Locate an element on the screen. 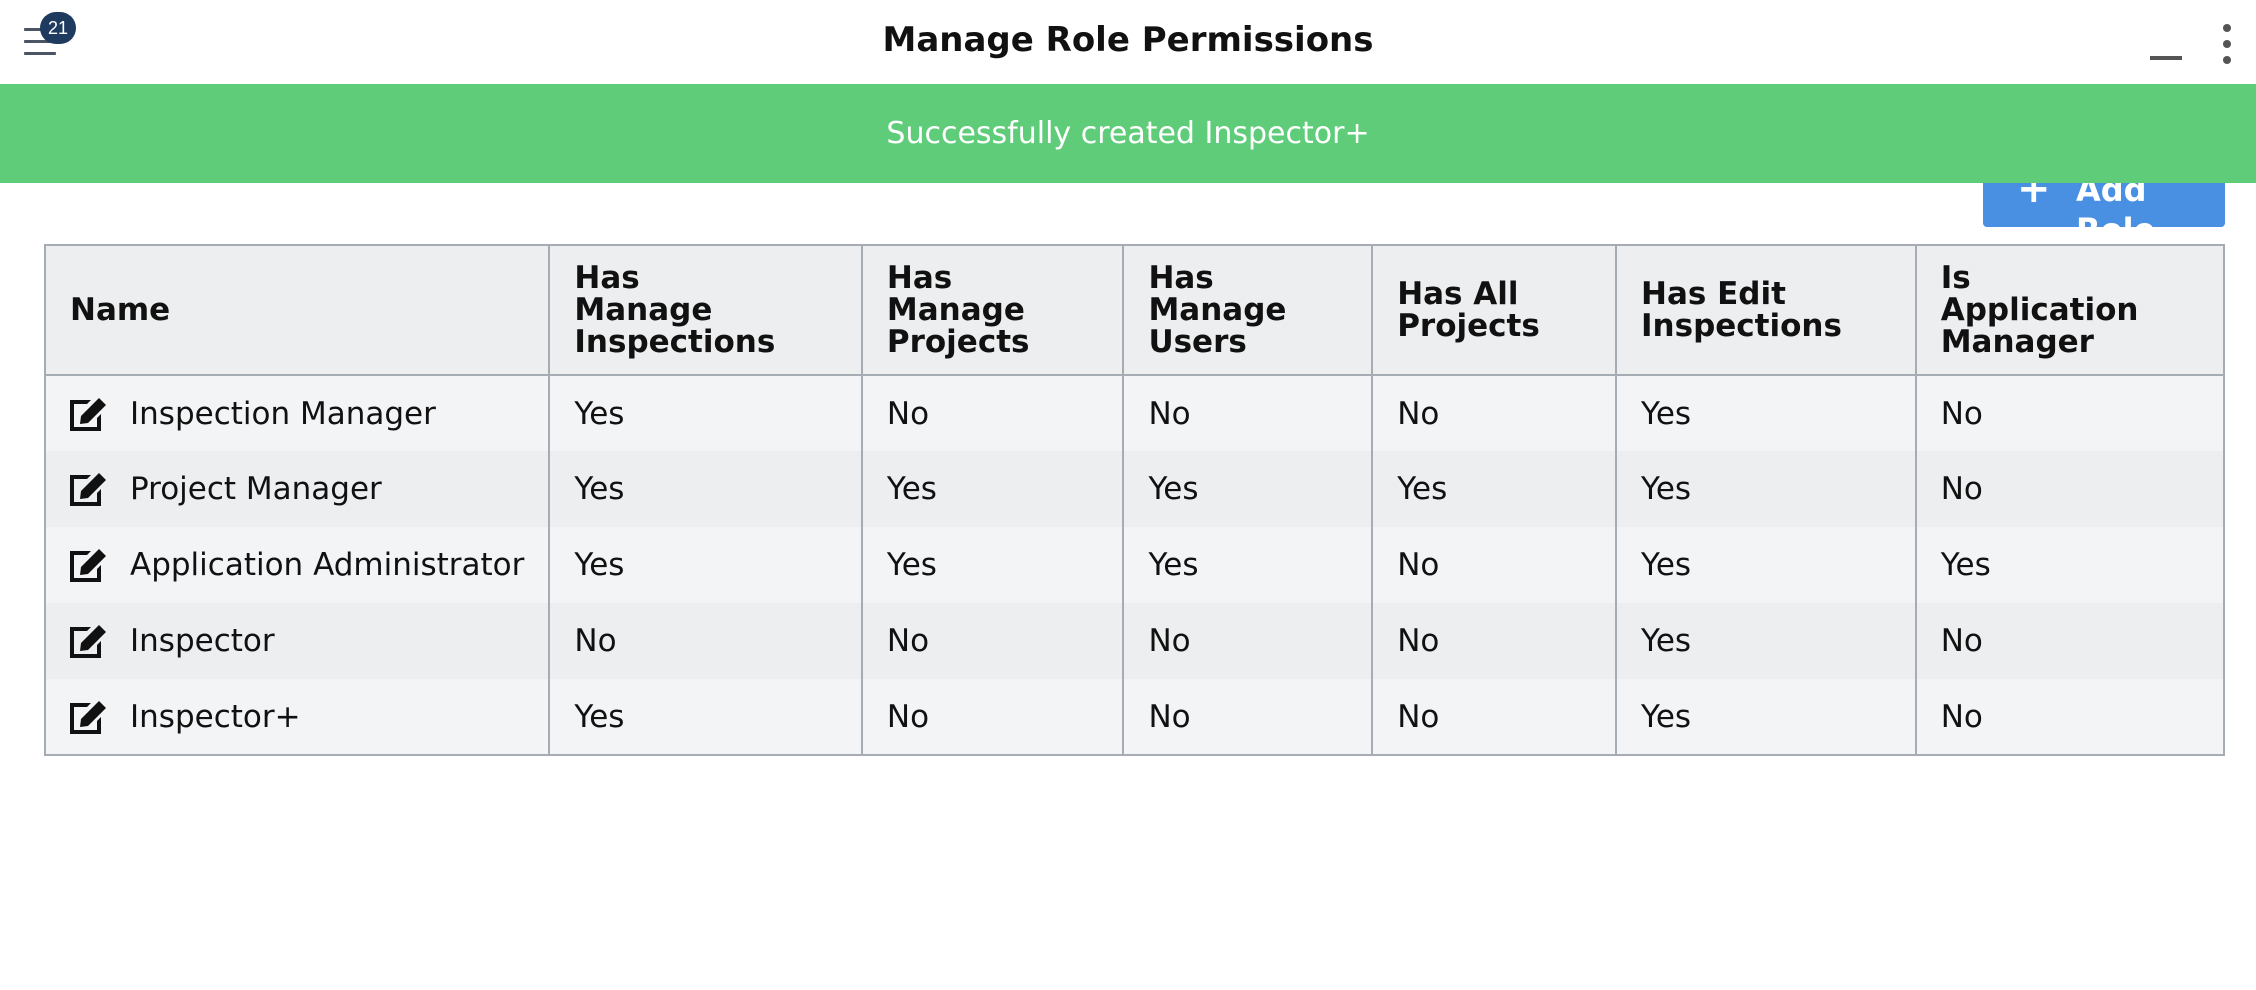 Image resolution: width=2256 pixels, height=990 pixels. table-row: Inspection Manager Yes No No No Yes No is located at coordinates (1133, 413).